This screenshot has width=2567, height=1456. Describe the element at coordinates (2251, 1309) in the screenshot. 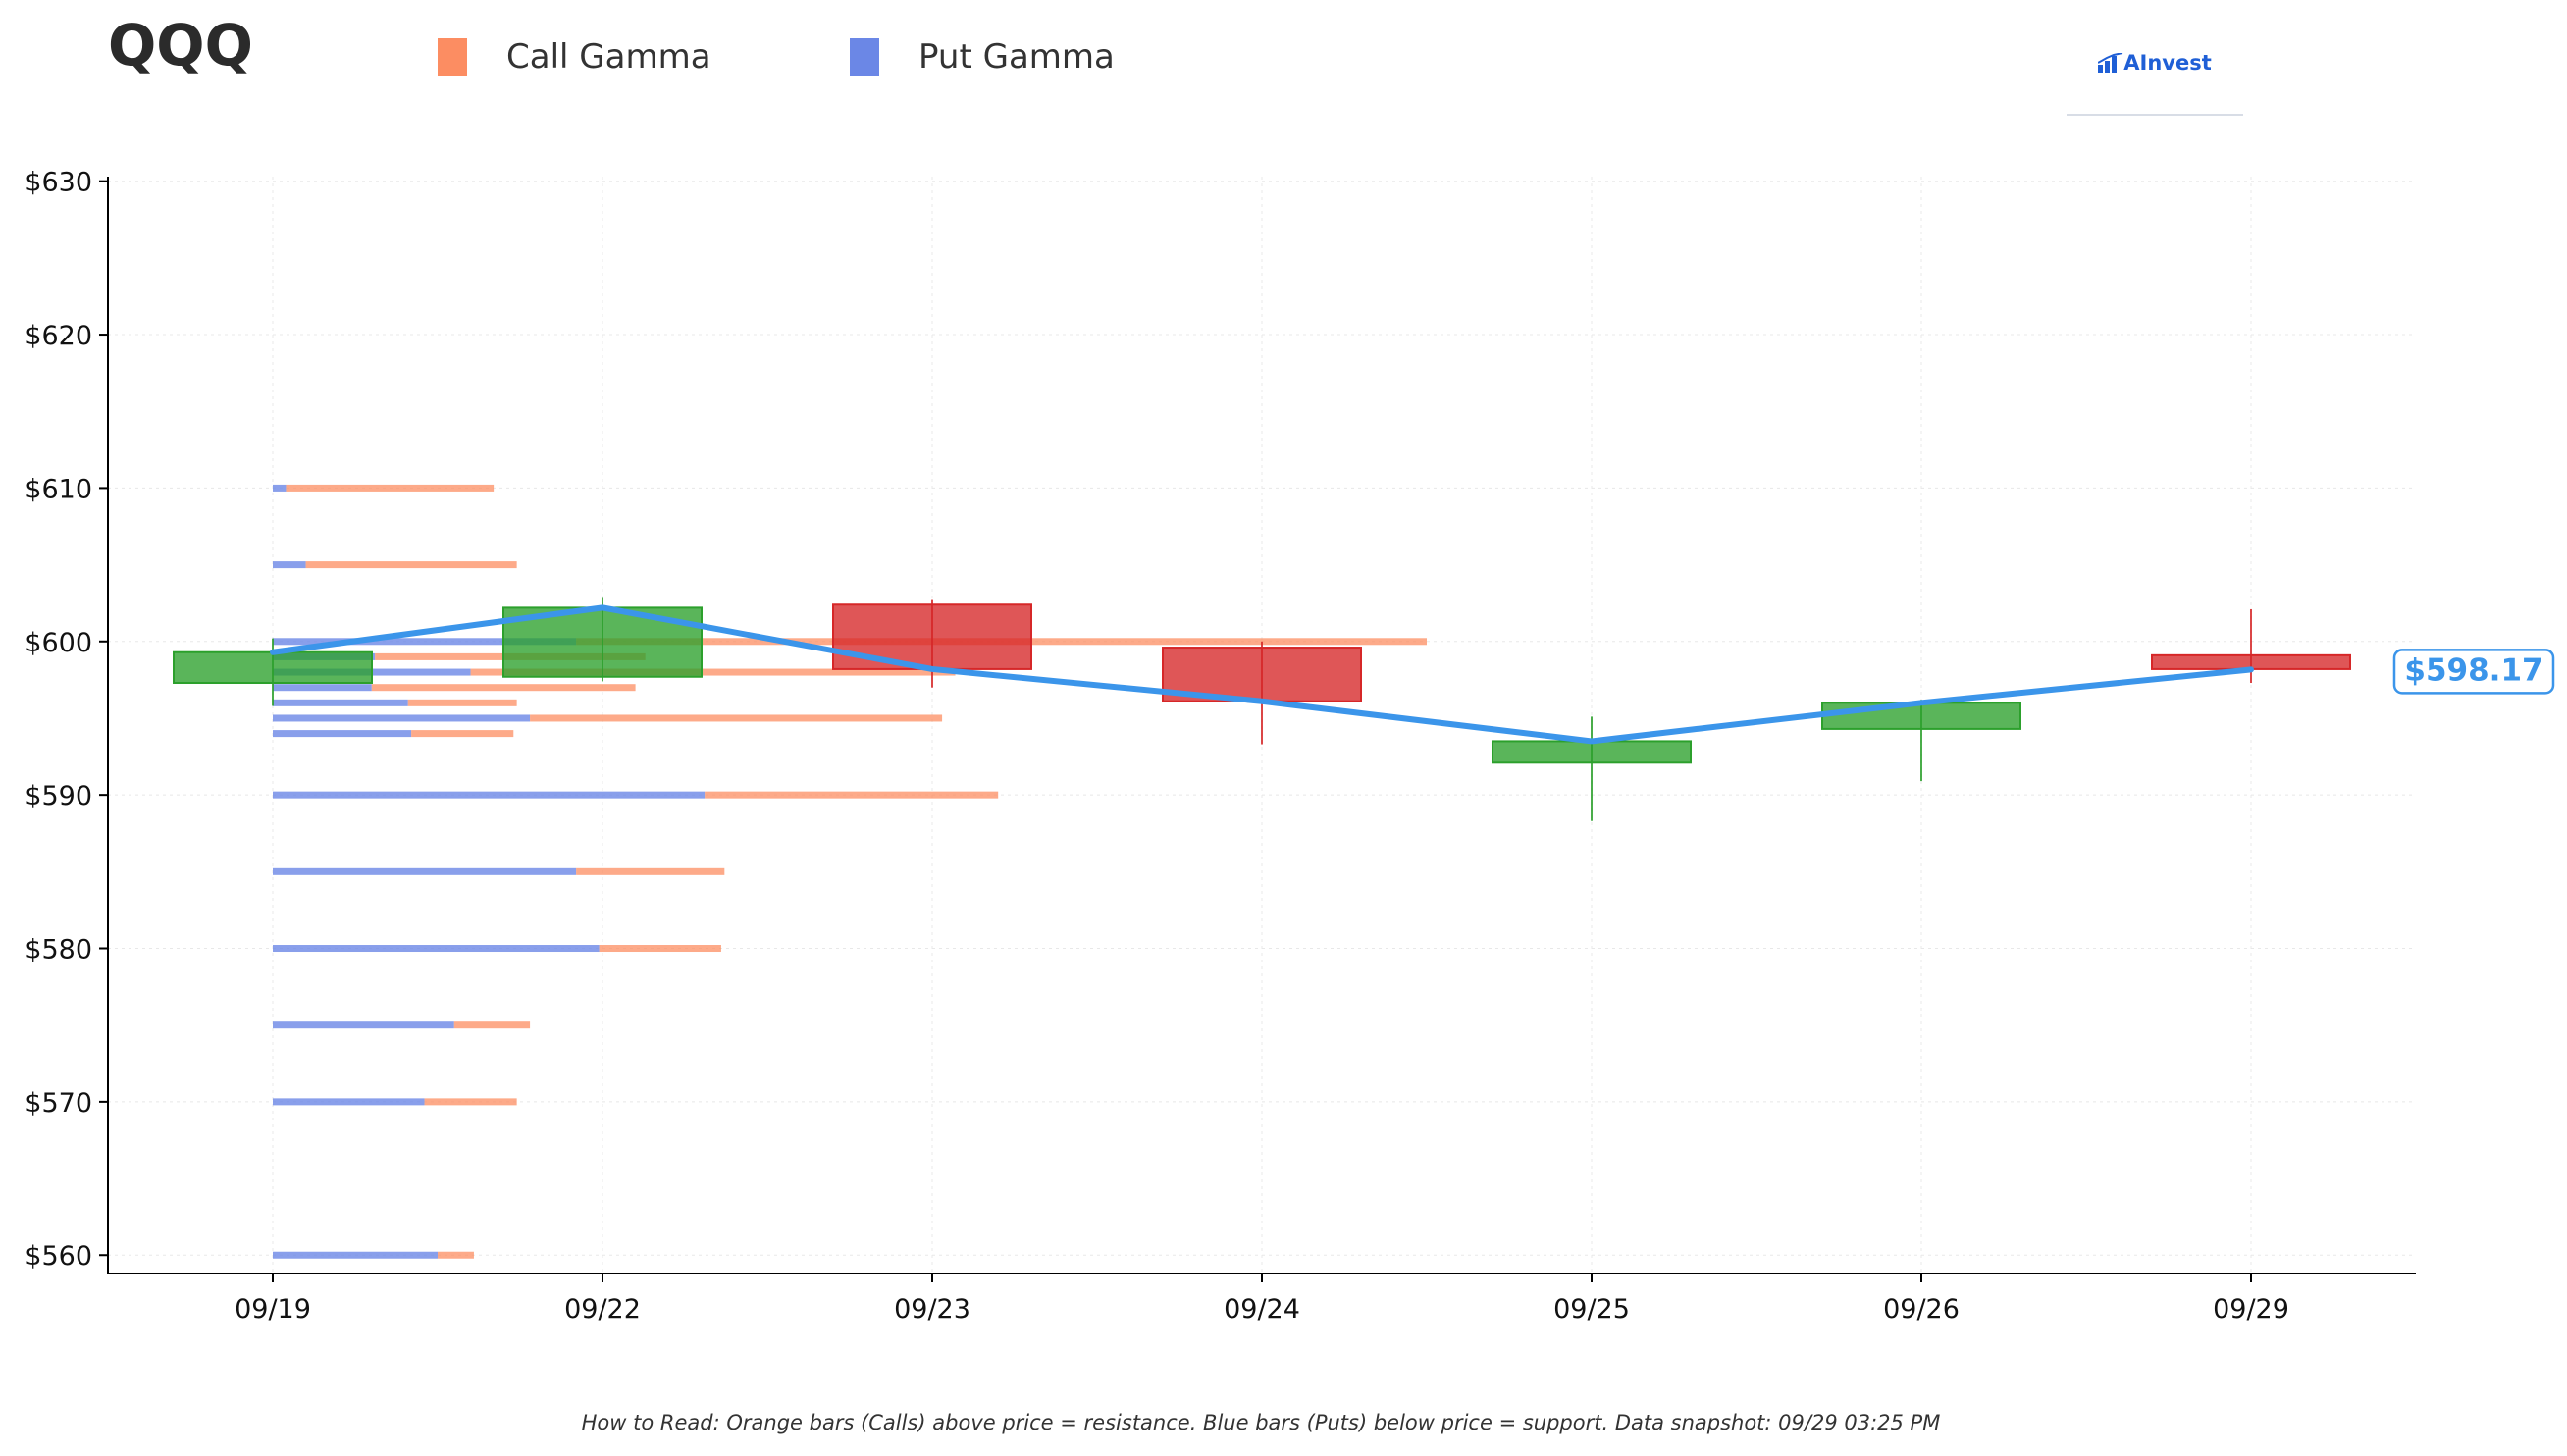

I see `x-tick-label: 09/29` at that location.